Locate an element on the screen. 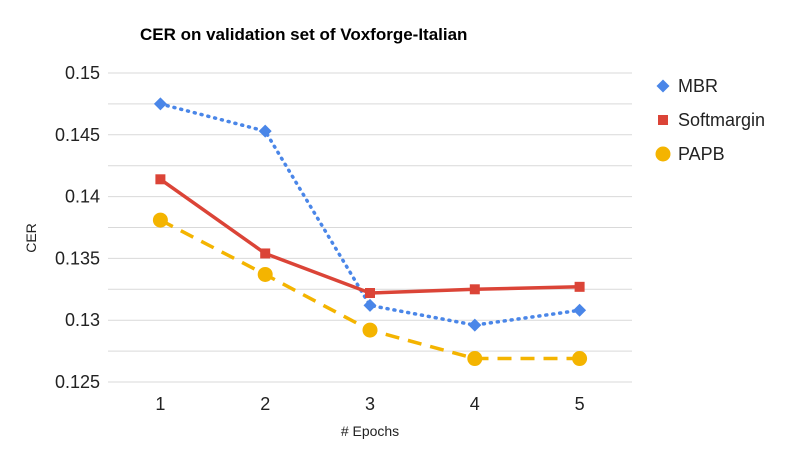 The image size is (803, 450). x-tick-label: 5 is located at coordinates (580, 404).